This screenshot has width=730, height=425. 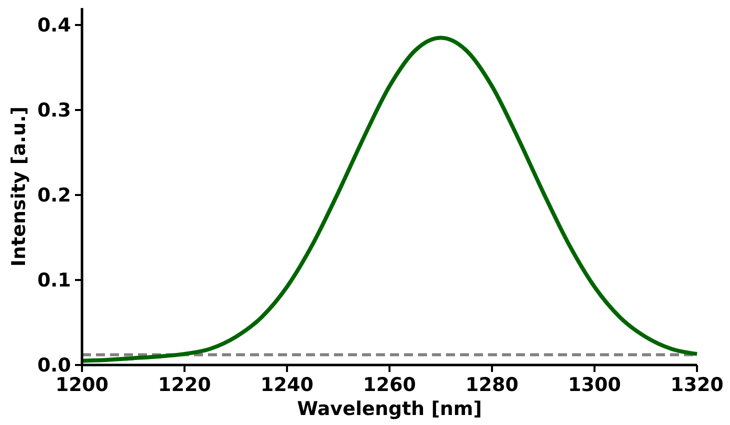 I want to click on y-tick-label: 0.0, so click(x=54, y=365).